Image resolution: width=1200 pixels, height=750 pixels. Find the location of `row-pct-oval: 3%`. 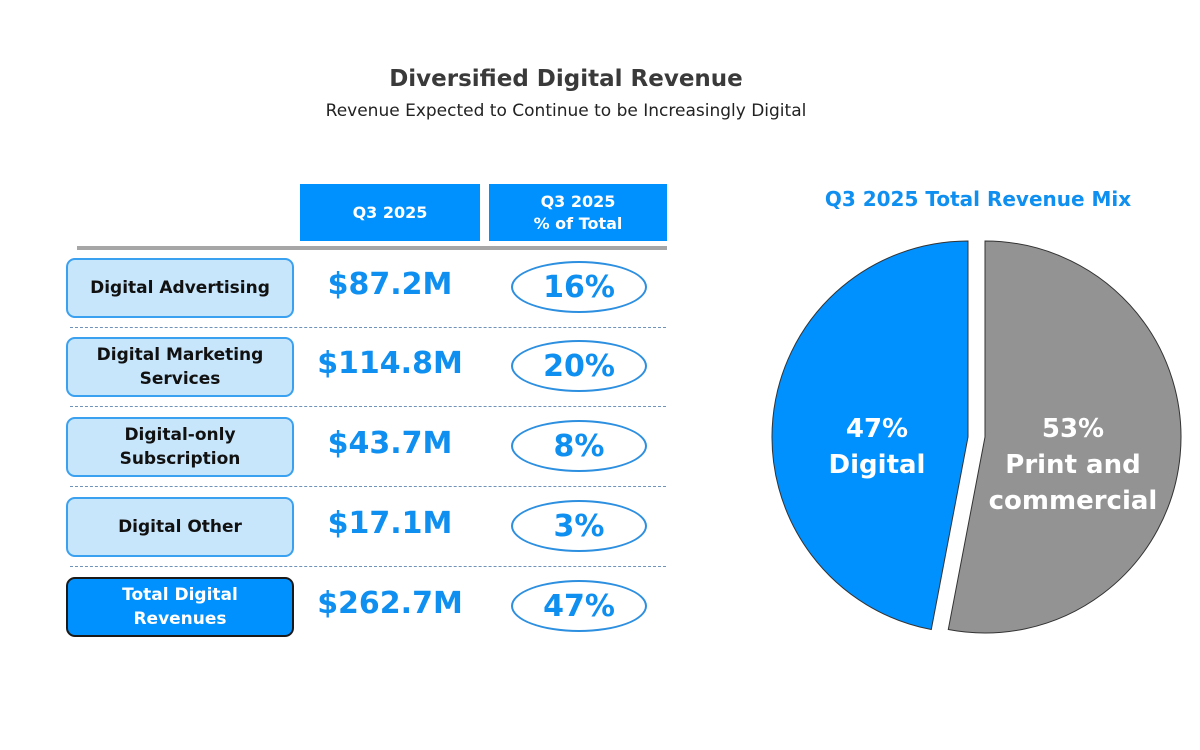

row-pct-oval: 3% is located at coordinates (579, 526).